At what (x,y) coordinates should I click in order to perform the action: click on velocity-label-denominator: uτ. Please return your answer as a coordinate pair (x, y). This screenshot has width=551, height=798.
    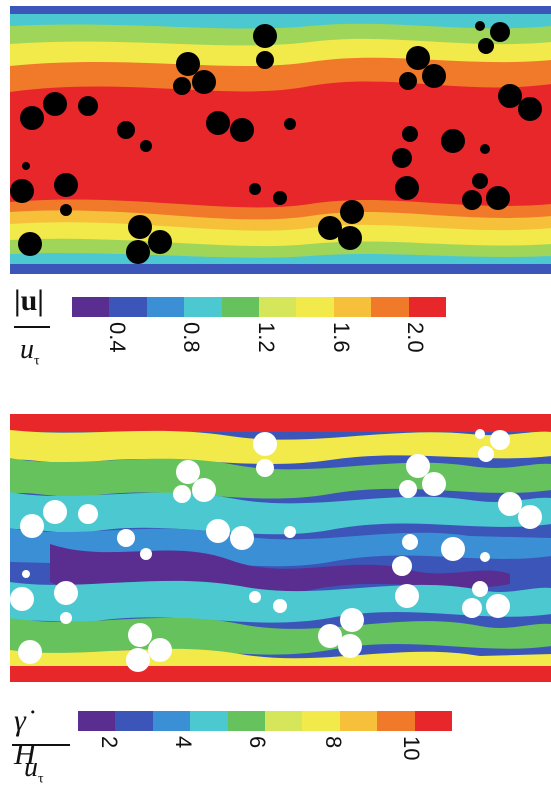
    Looking at the image, I should click on (30, 352).